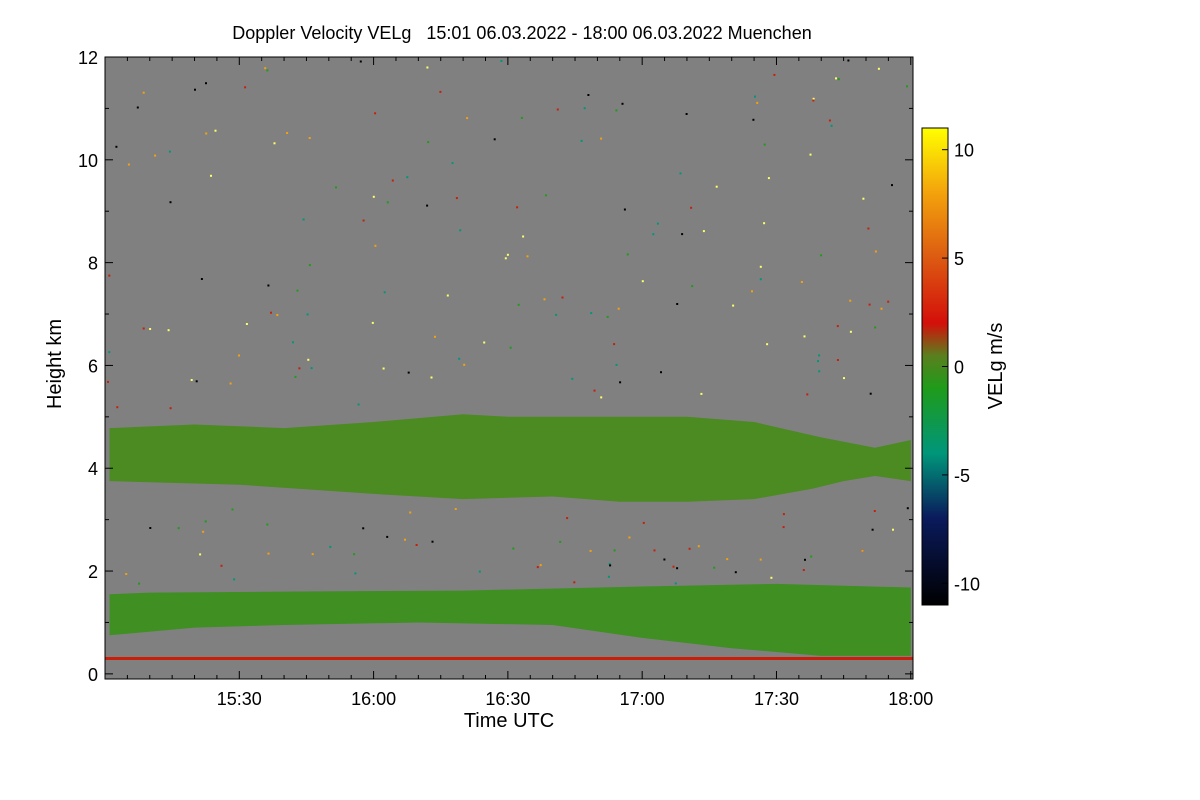 This screenshot has height=800, width=1200. I want to click on colorbar-label: VELg m/s, so click(996, 366).